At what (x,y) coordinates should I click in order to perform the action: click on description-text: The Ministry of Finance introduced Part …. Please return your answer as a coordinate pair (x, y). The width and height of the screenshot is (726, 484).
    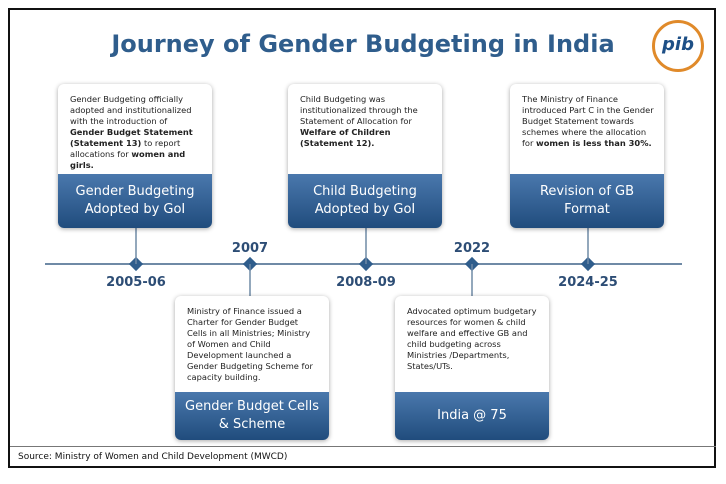
    Looking at the image, I should click on (588, 121).